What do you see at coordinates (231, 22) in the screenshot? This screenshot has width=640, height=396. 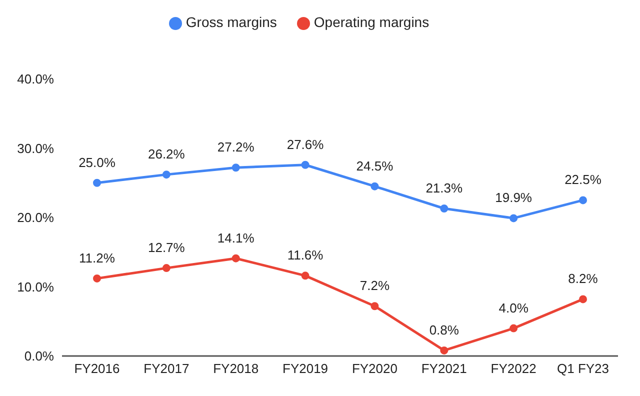 I see `legend-label: Gross margins` at bounding box center [231, 22].